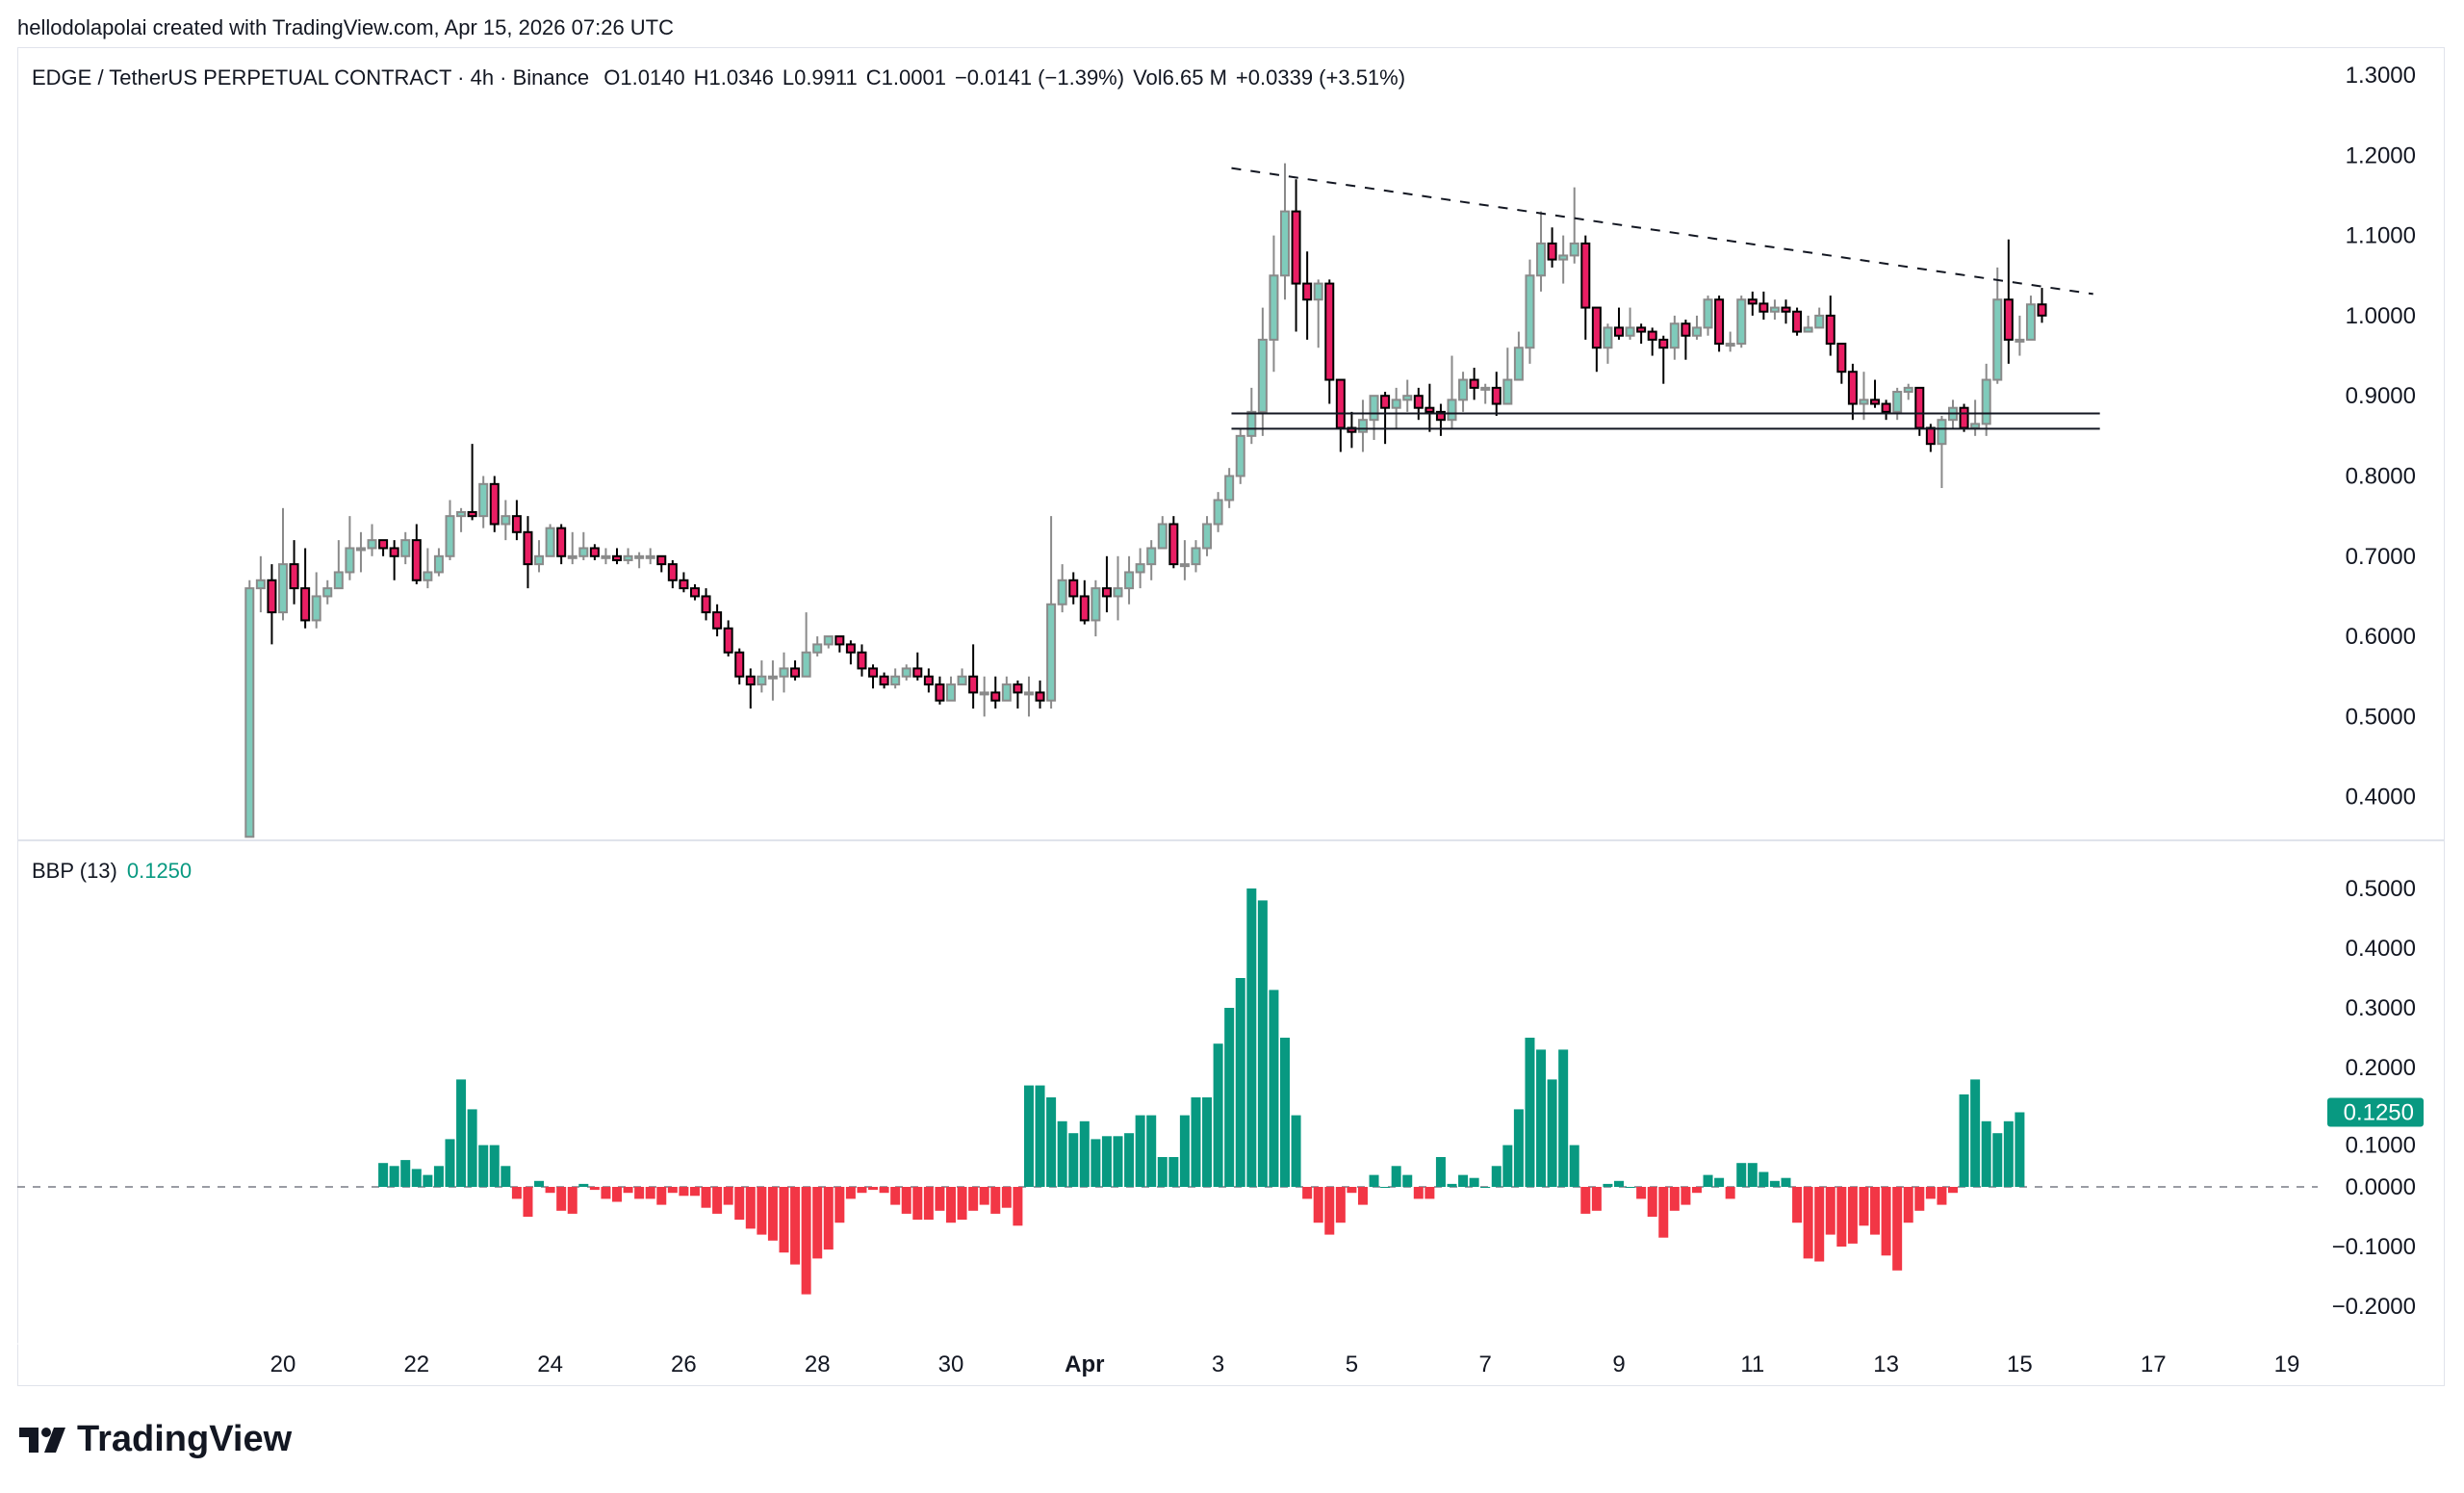 The image size is (2464, 1493). Describe the element at coordinates (2287, 1364) in the screenshot. I see `time-tick-label: 19` at that location.